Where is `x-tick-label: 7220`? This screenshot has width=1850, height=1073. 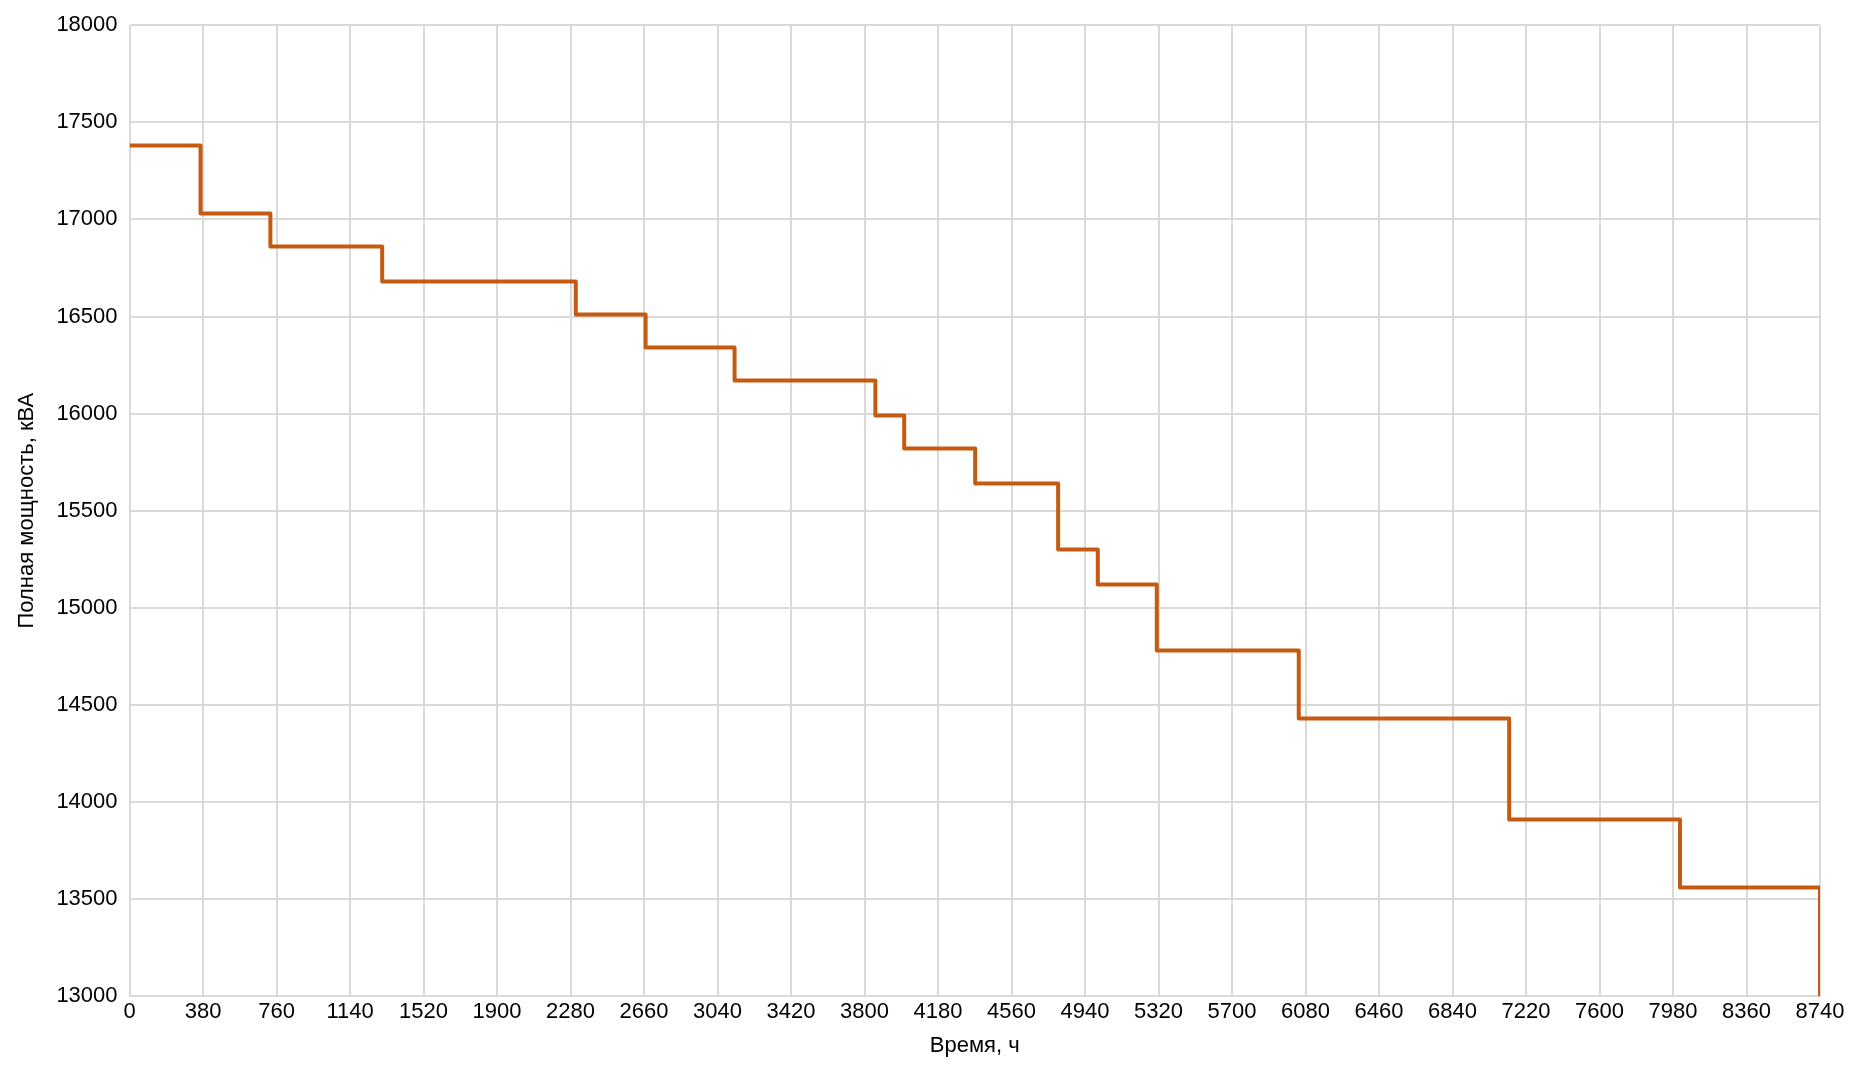
x-tick-label: 7220 is located at coordinates (1526, 1011).